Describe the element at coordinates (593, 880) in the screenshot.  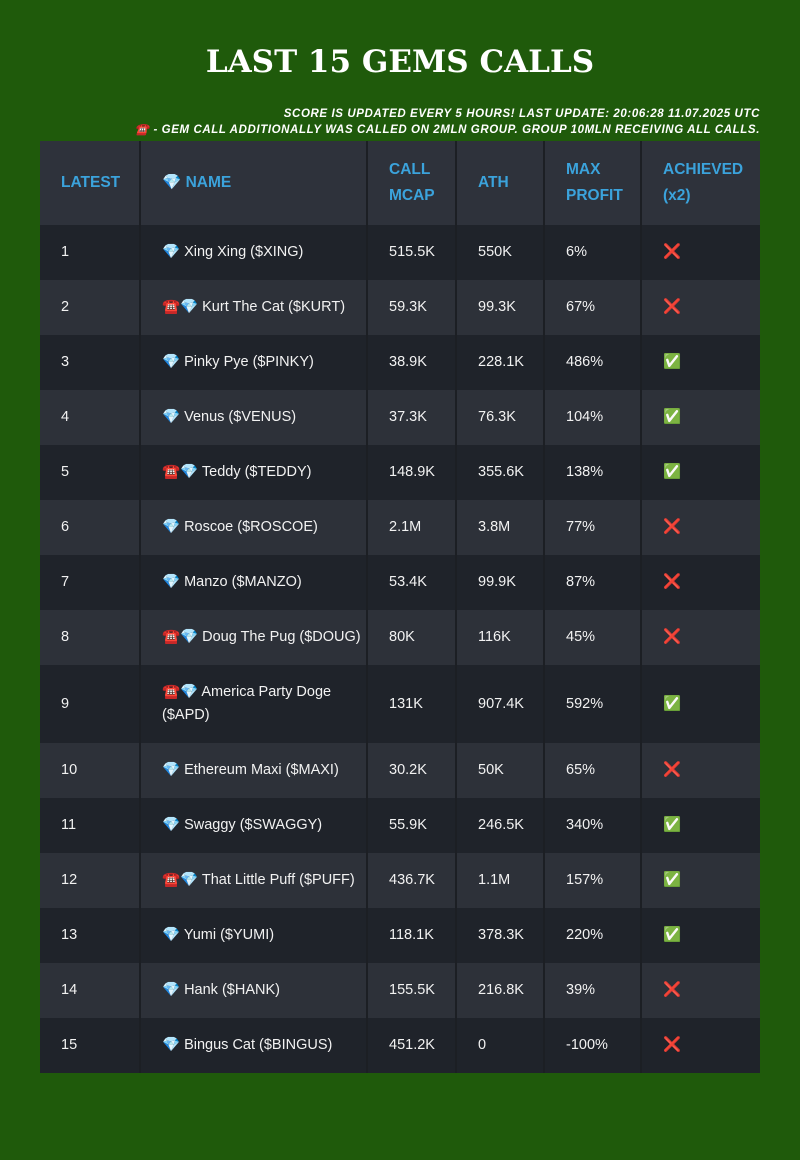
I see `table-cell: 157%` at that location.